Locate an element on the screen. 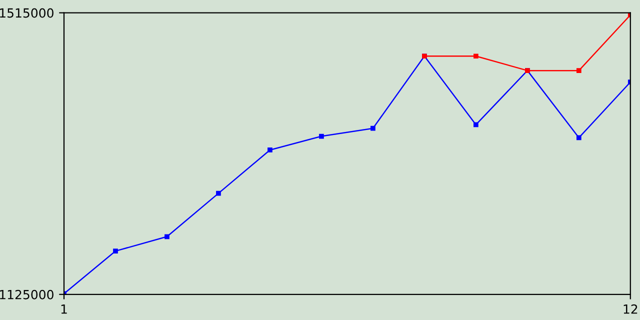  y-tick-label: 1515000 is located at coordinates (27, 13).